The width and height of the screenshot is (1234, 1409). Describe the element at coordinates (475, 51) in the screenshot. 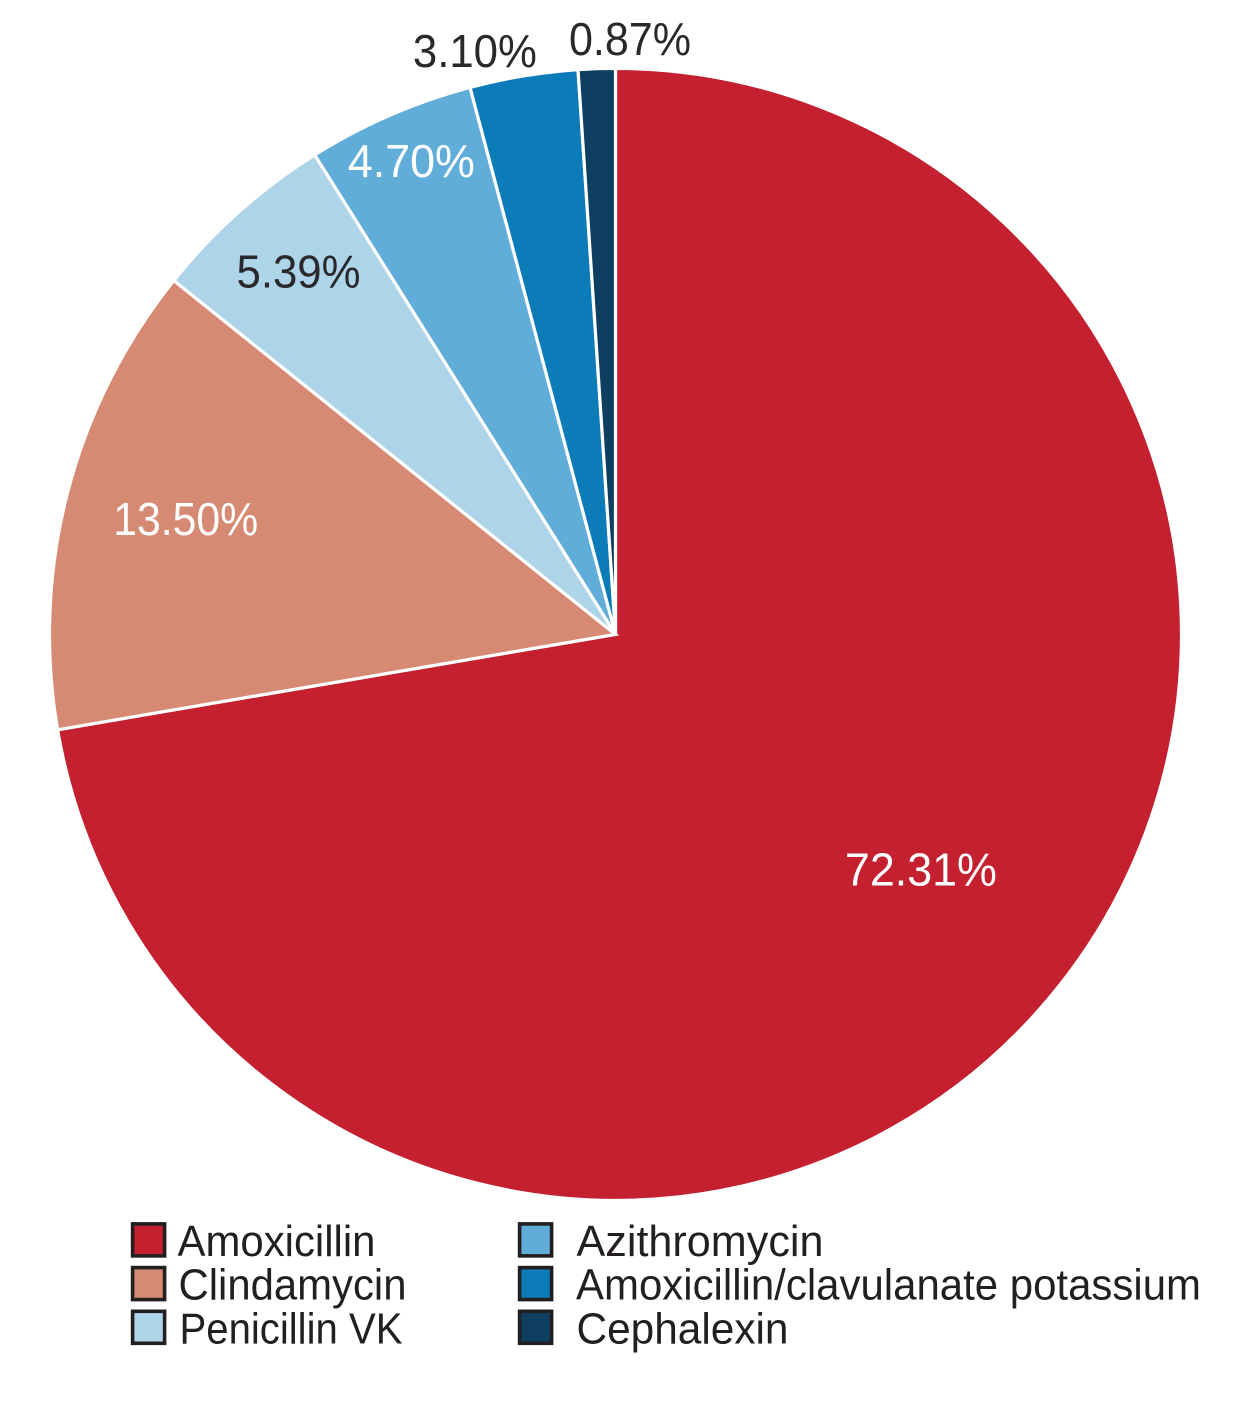

I see `svg-text: 3.10%` at that location.